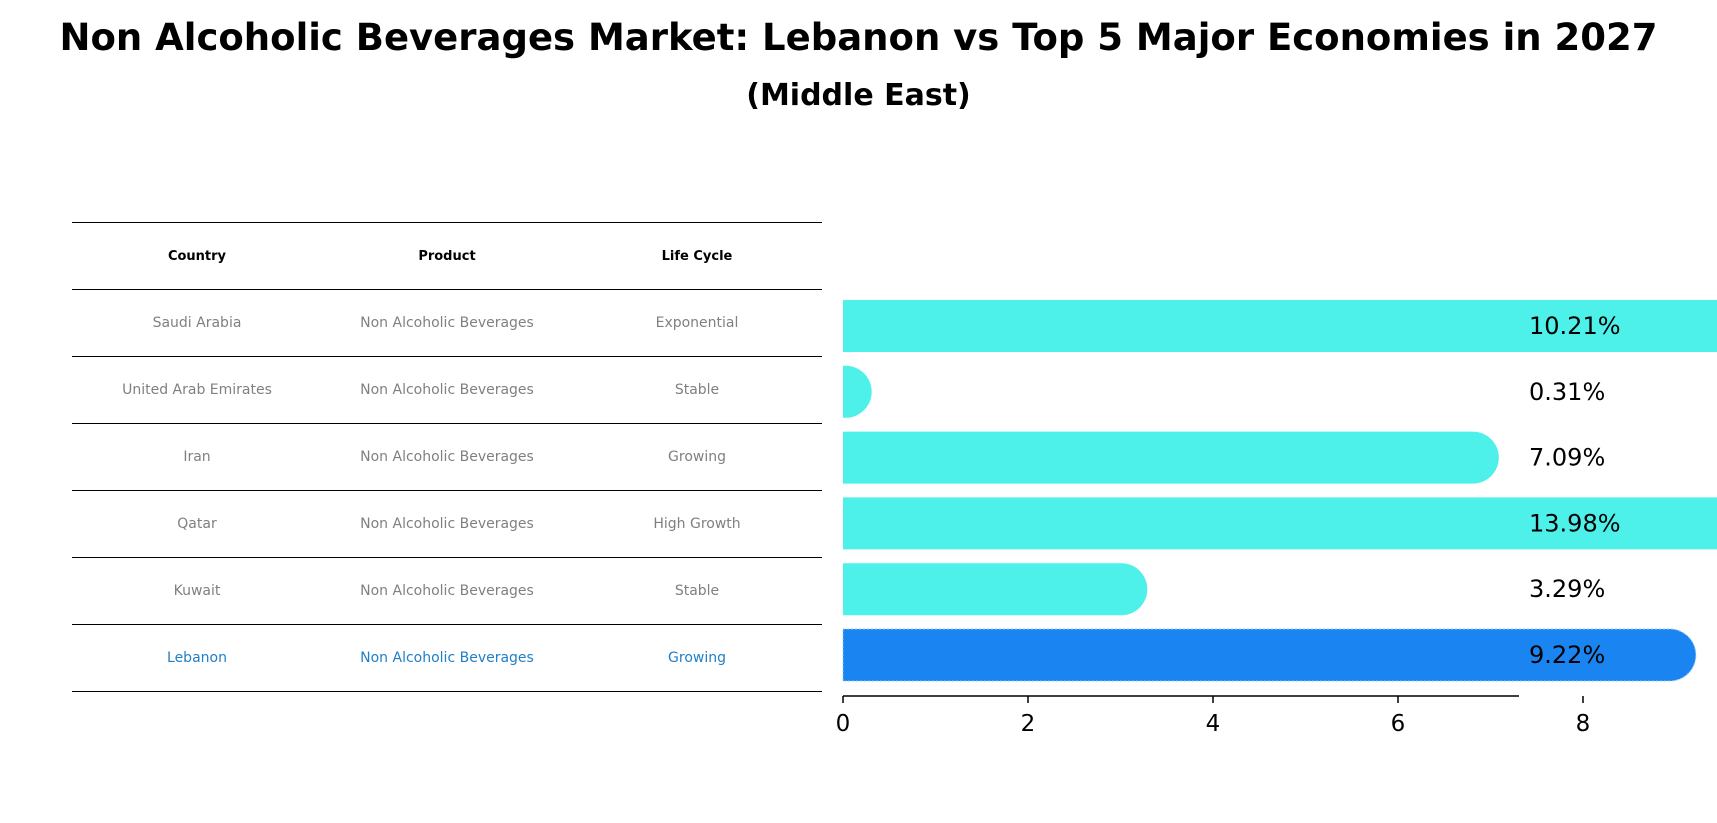 The image size is (1717, 823). I want to click on header-life-cycle: Life Cycle, so click(697, 256).